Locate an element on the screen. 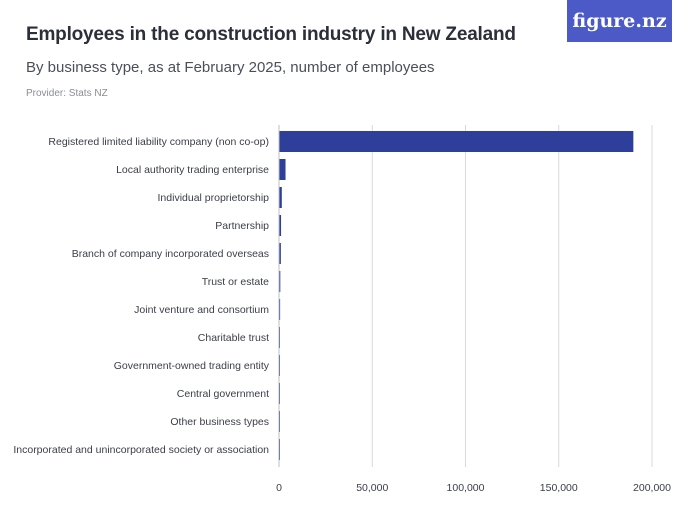 This screenshot has width=700, height=525. category-label: Central government is located at coordinates (223, 394).